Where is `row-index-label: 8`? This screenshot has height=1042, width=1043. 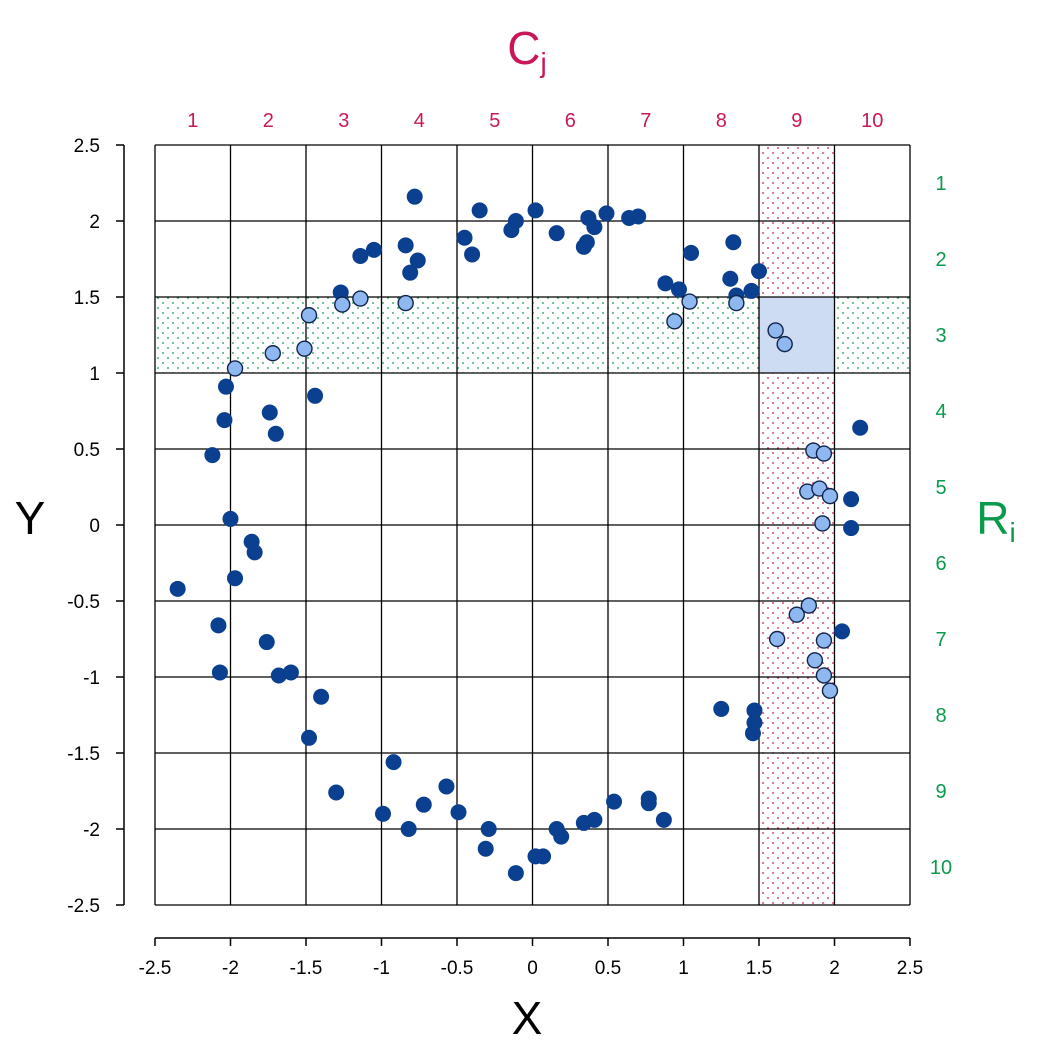
row-index-label: 8 is located at coordinates (940, 716).